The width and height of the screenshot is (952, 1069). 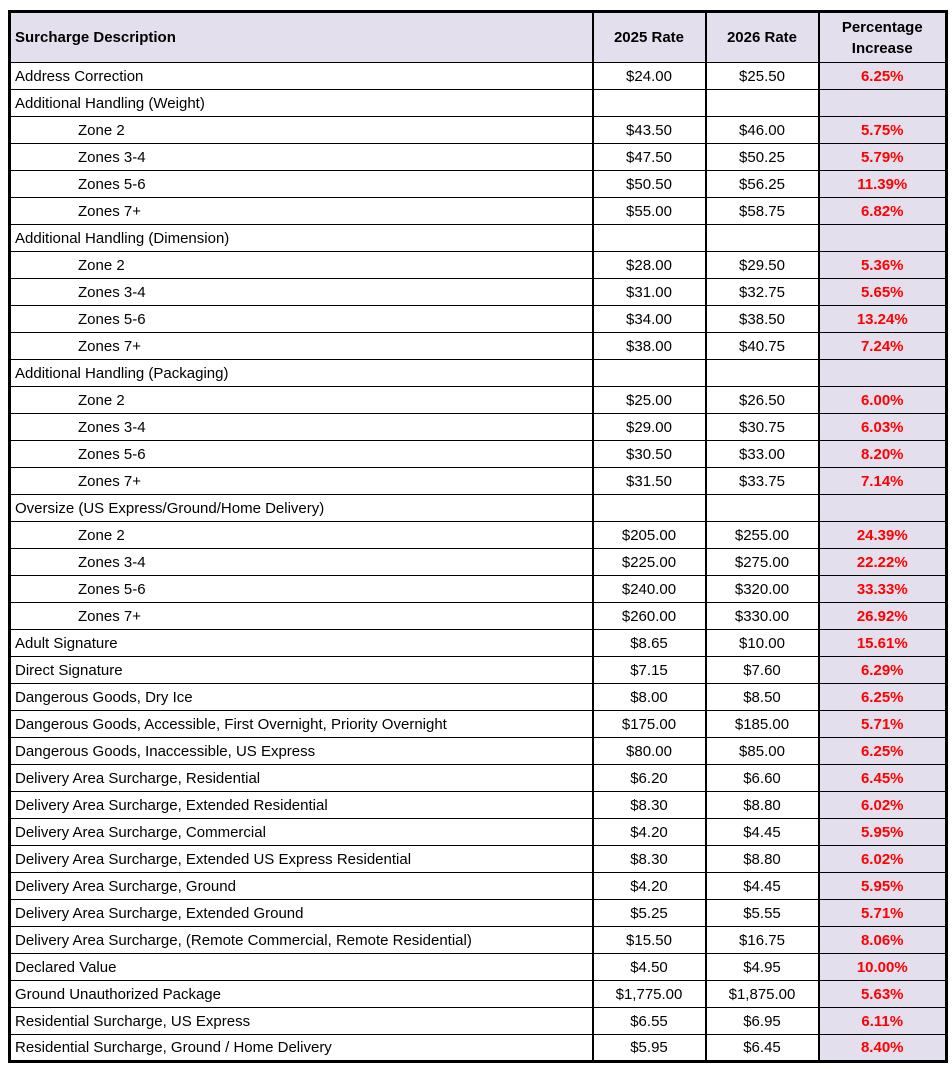 I want to click on section-row: Additional Handling (Dimension), so click(x=478, y=238).